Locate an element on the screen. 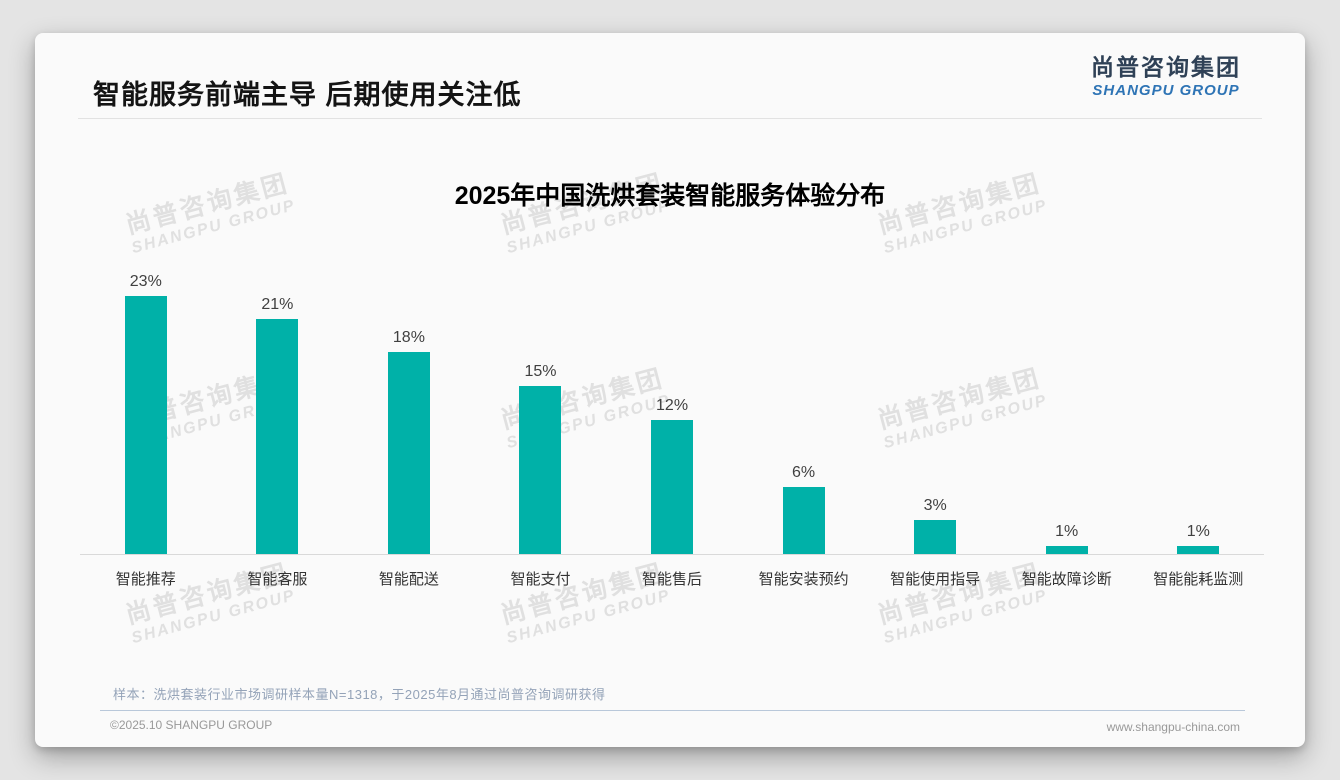 Image resolution: width=1340 pixels, height=780 pixels. footer-divider is located at coordinates (672, 710).